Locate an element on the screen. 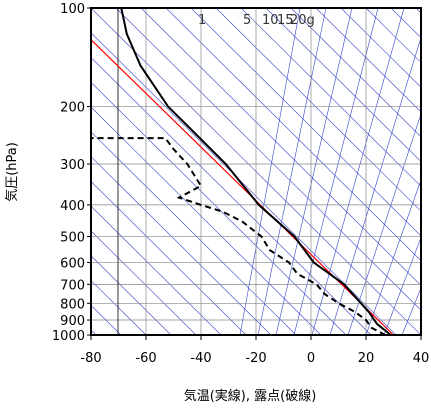 The width and height of the screenshot is (431, 412). x-tick-label: 40 is located at coordinates (421, 358).